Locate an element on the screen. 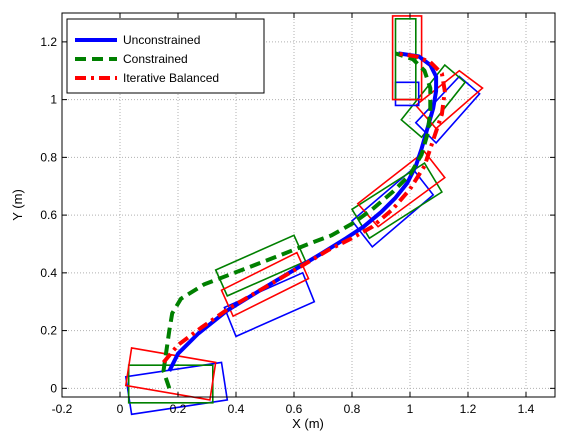 This screenshot has width=569, height=442. legend-box is located at coordinates (165, 56).